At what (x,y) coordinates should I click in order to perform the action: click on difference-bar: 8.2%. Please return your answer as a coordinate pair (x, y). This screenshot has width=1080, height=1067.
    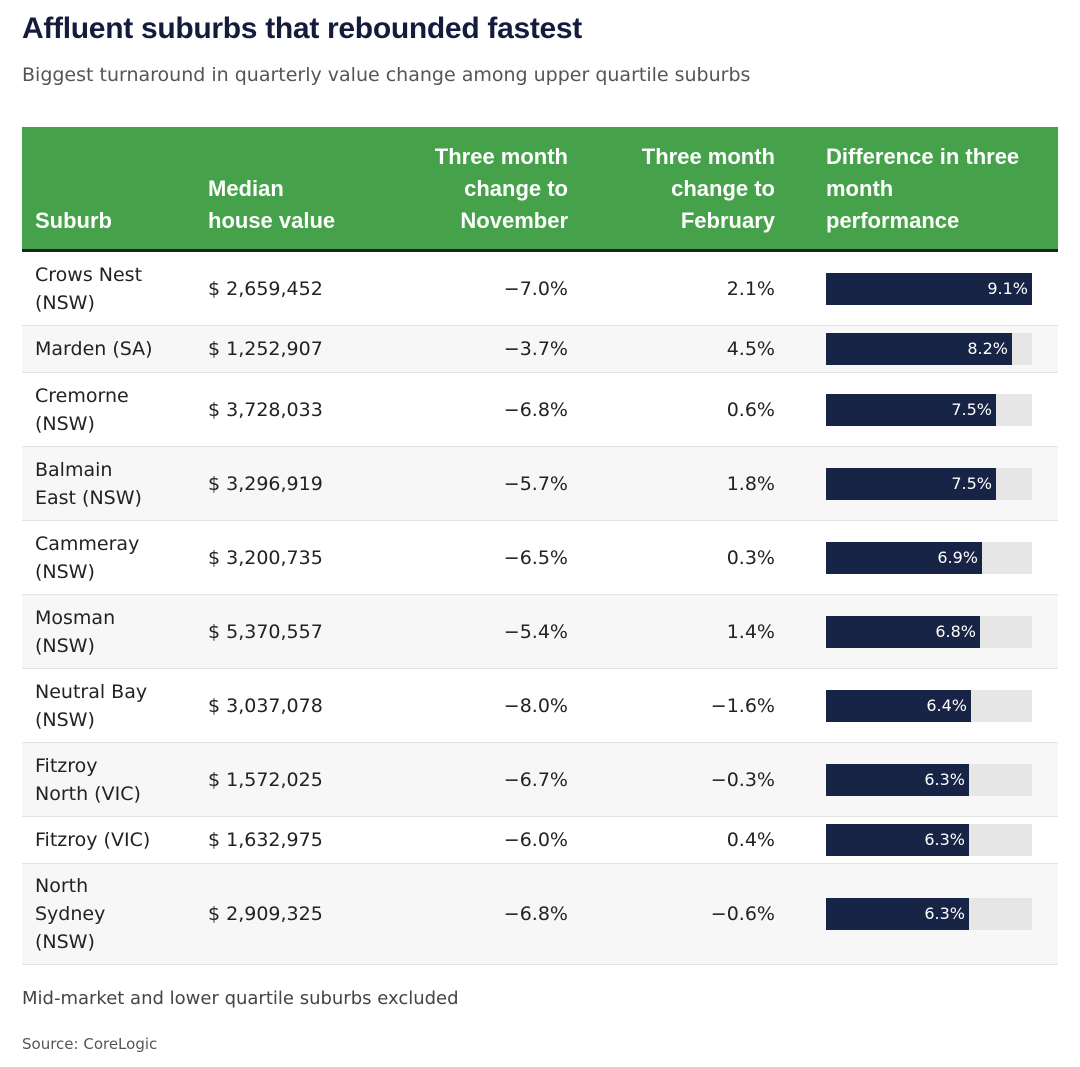
    Looking at the image, I should click on (919, 349).